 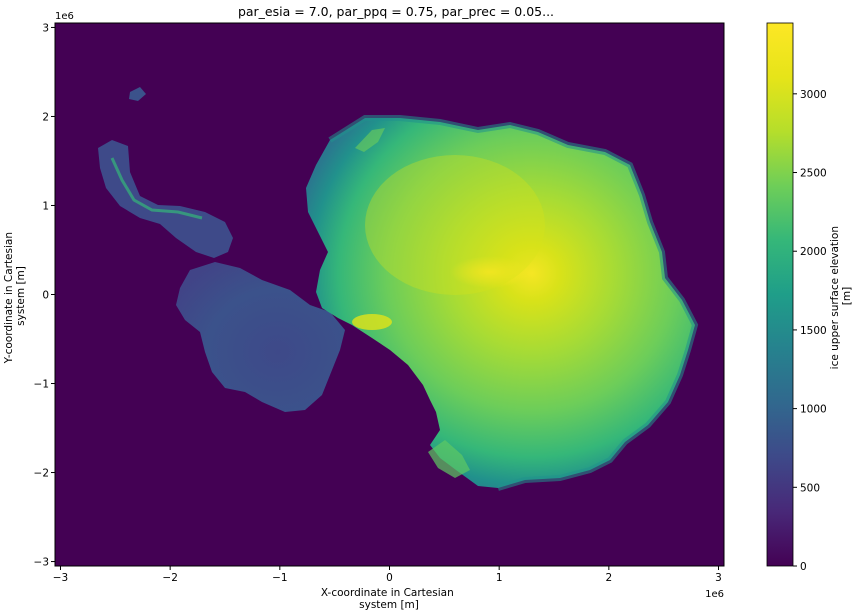 I want to click on x-axis-ticks: −3 −2 −1 0 1 2 3, so click(x=387, y=575).